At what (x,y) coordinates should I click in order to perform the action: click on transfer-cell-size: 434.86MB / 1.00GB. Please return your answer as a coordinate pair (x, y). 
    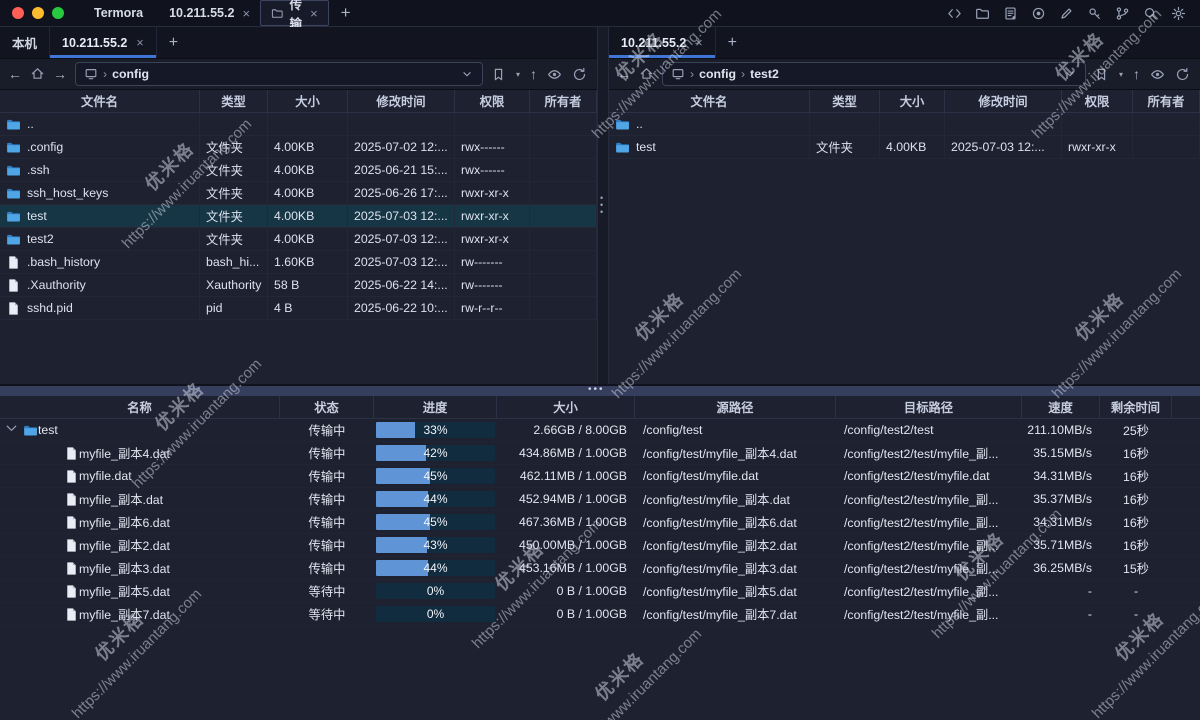
    Looking at the image, I should click on (572, 453).